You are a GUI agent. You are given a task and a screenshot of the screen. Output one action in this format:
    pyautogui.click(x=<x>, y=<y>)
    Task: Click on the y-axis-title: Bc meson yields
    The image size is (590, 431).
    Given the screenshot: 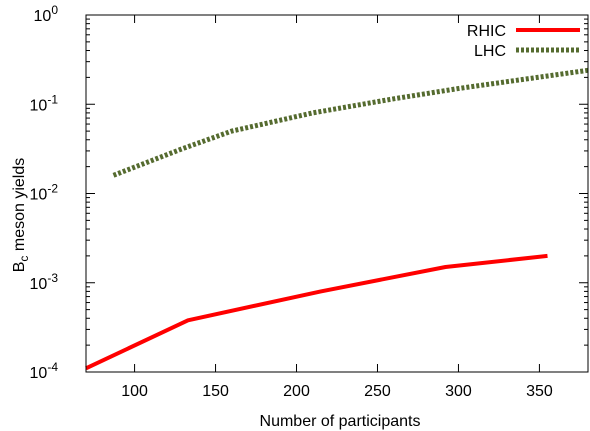 What is the action you would take?
    pyautogui.click(x=21, y=215)
    